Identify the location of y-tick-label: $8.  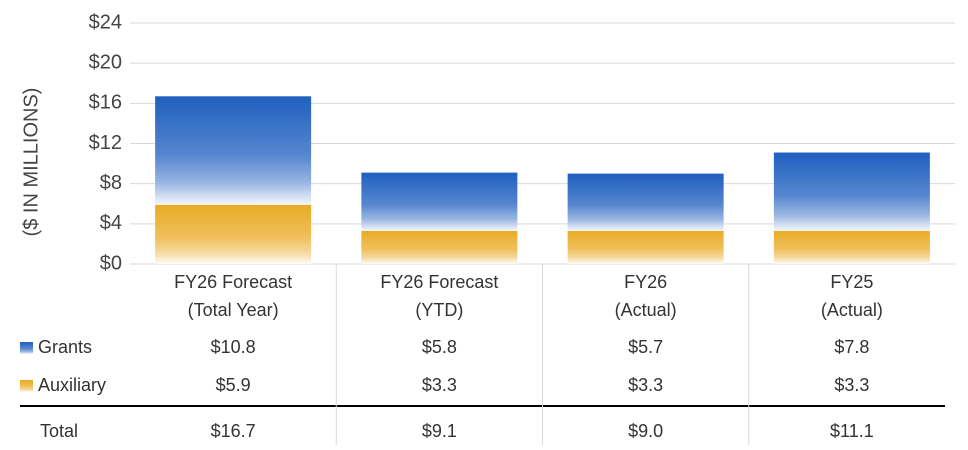
(111, 183).